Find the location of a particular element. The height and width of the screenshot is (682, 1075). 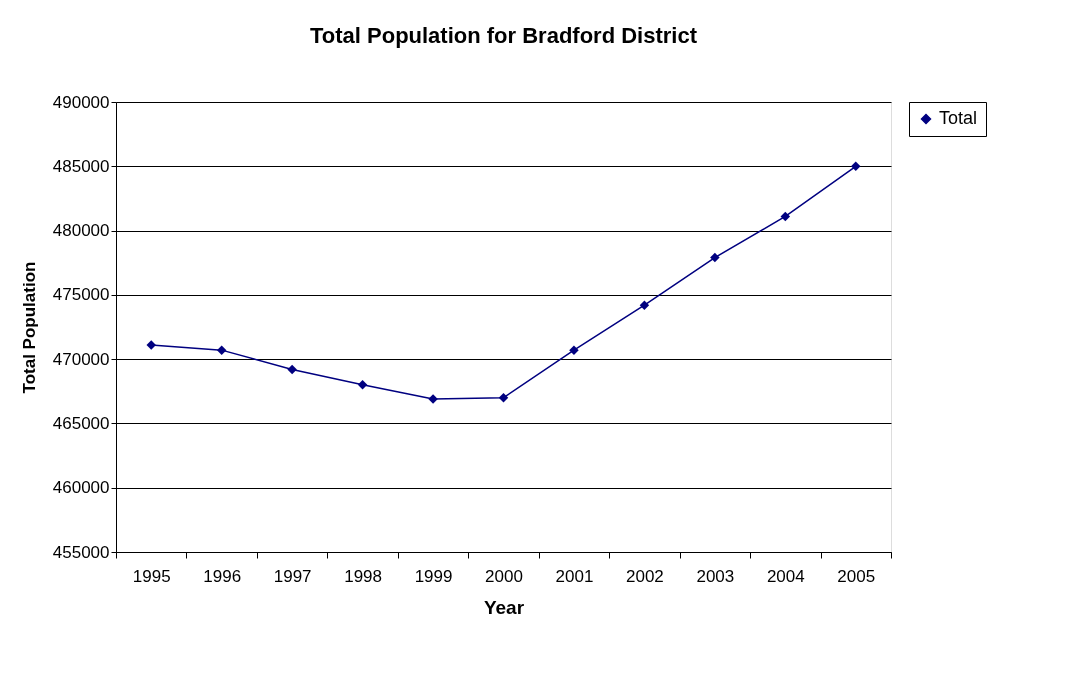

x-tick-label: 2005 is located at coordinates (856, 576).